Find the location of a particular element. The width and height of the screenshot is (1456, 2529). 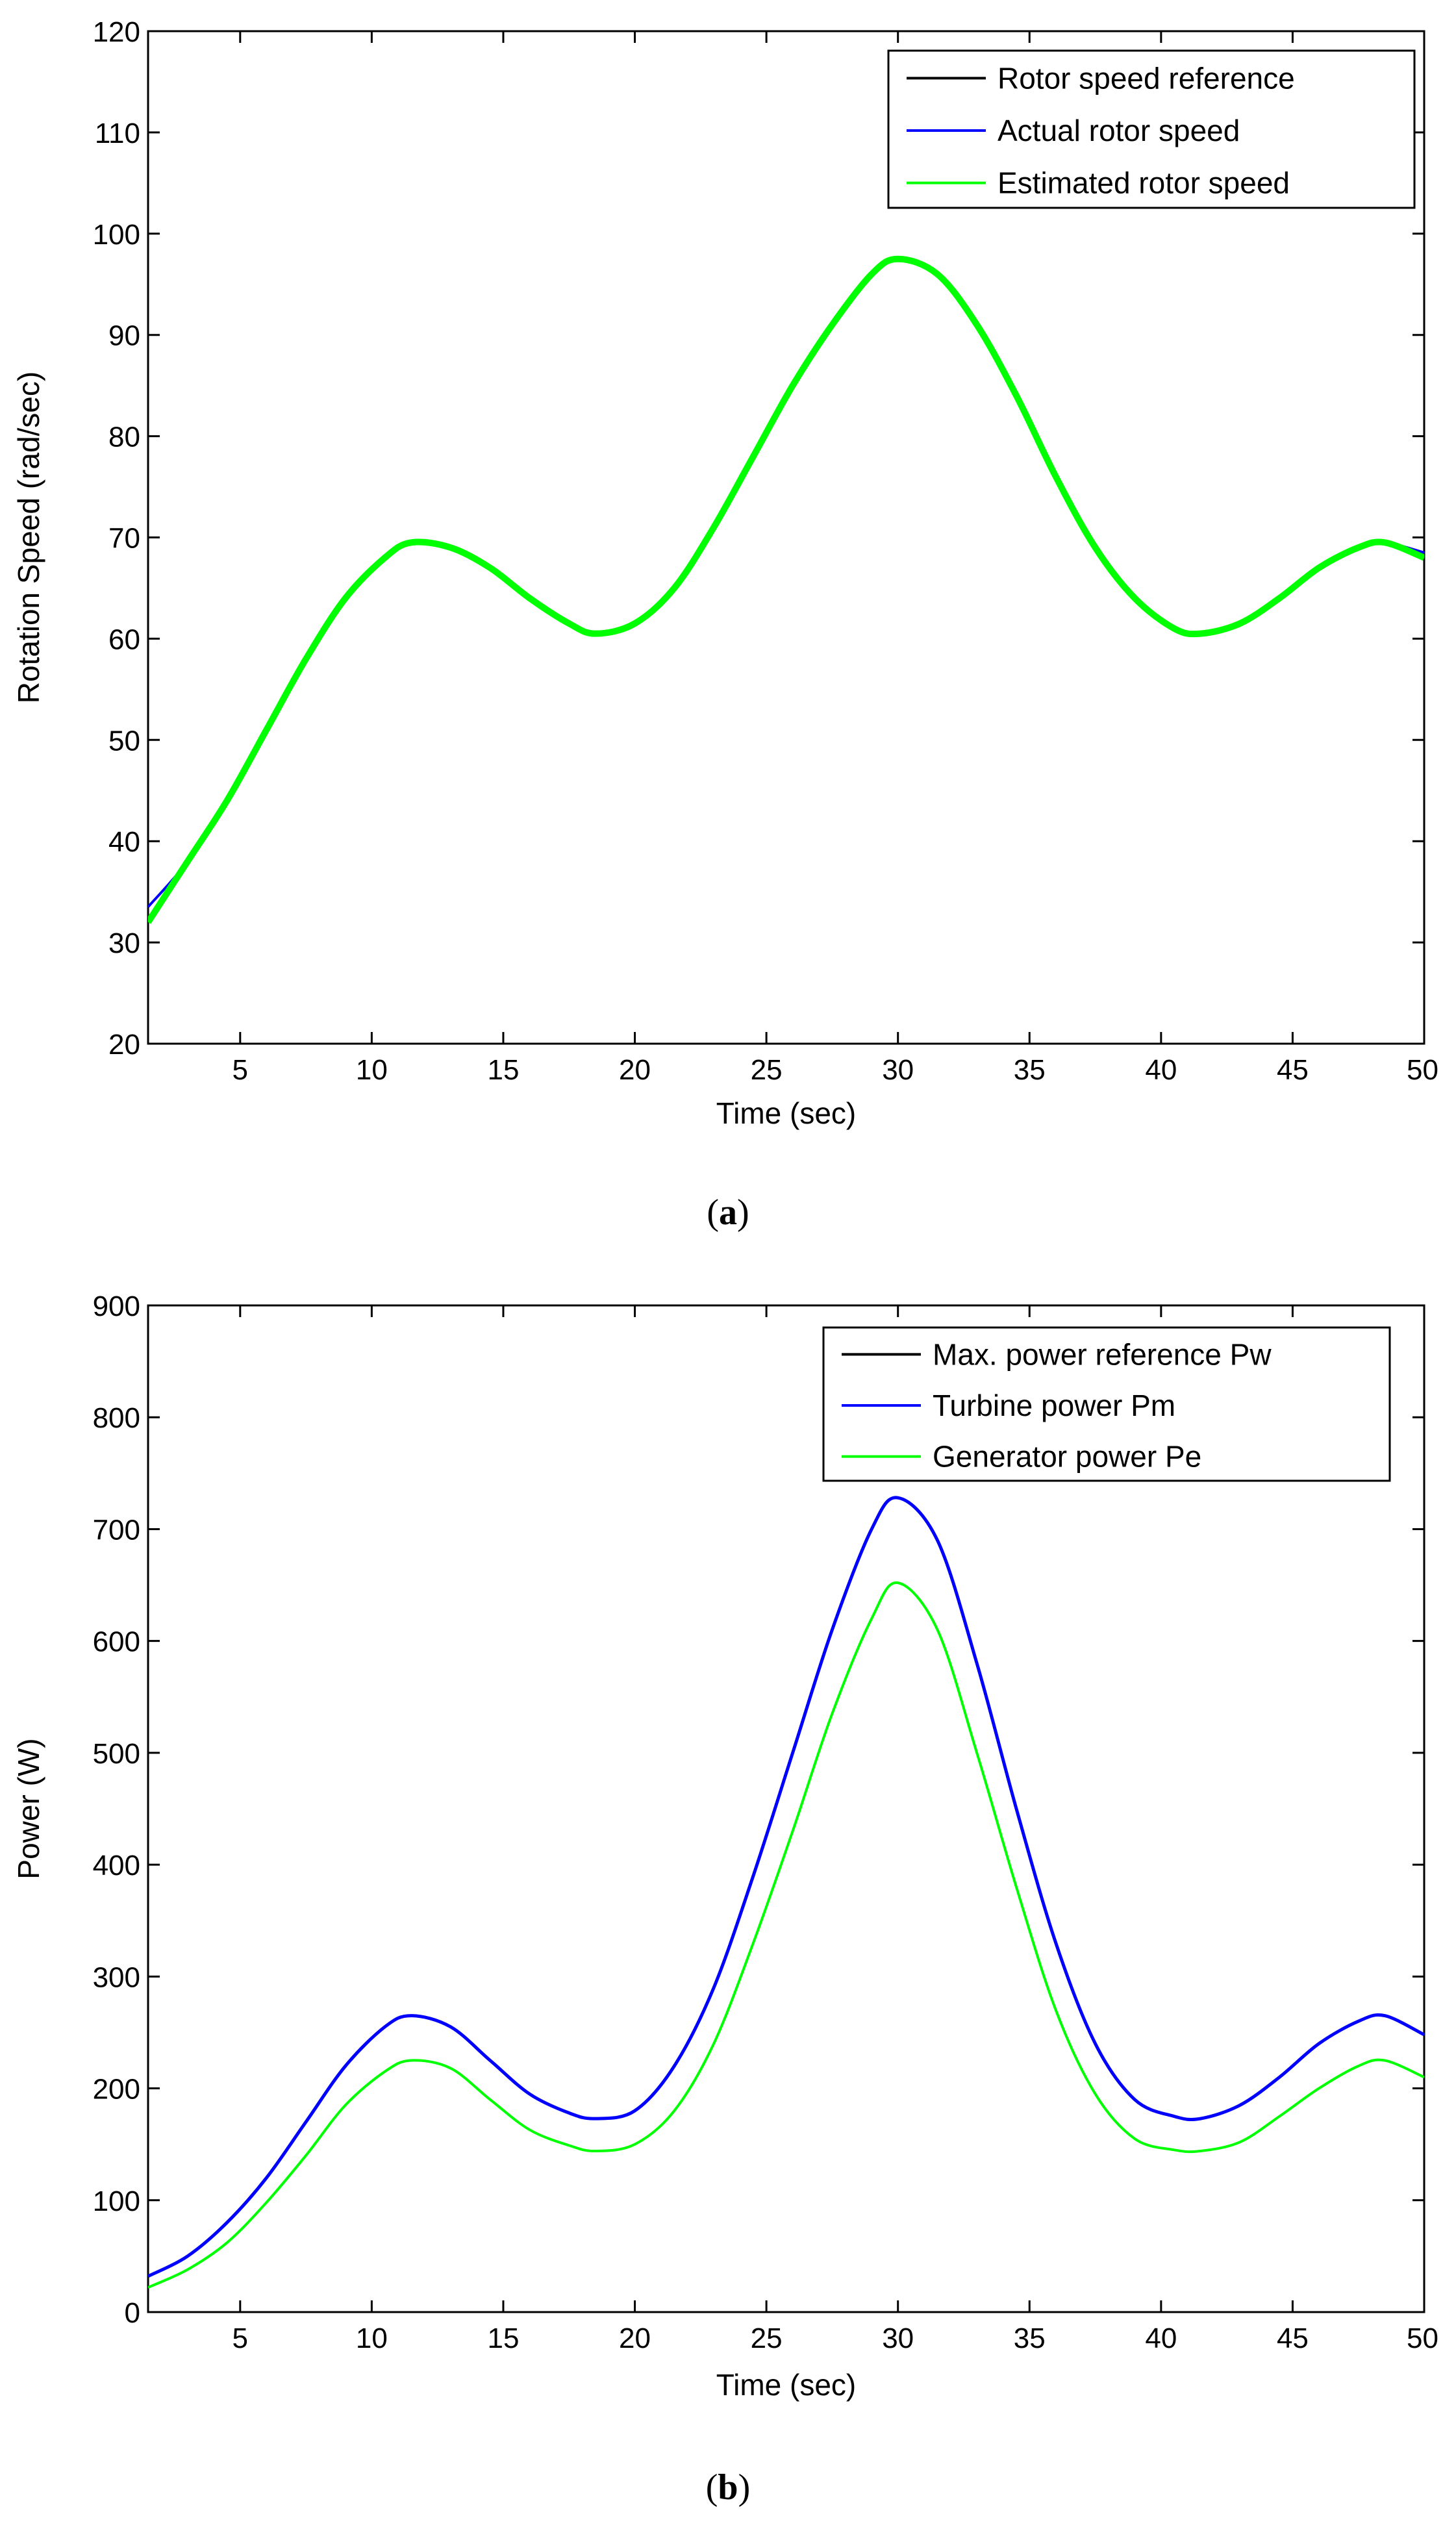

y-tick-label: 700 is located at coordinates (116, 1530).